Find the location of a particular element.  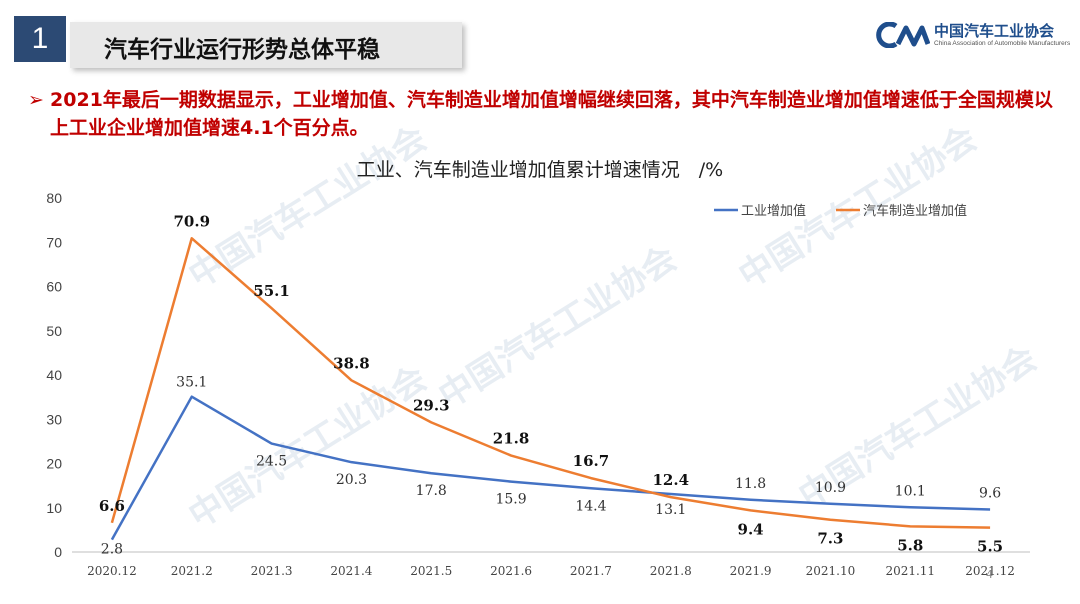

chart-title: 工业、汽车制造业增加值累计增速情况 /% is located at coordinates (540, 170).